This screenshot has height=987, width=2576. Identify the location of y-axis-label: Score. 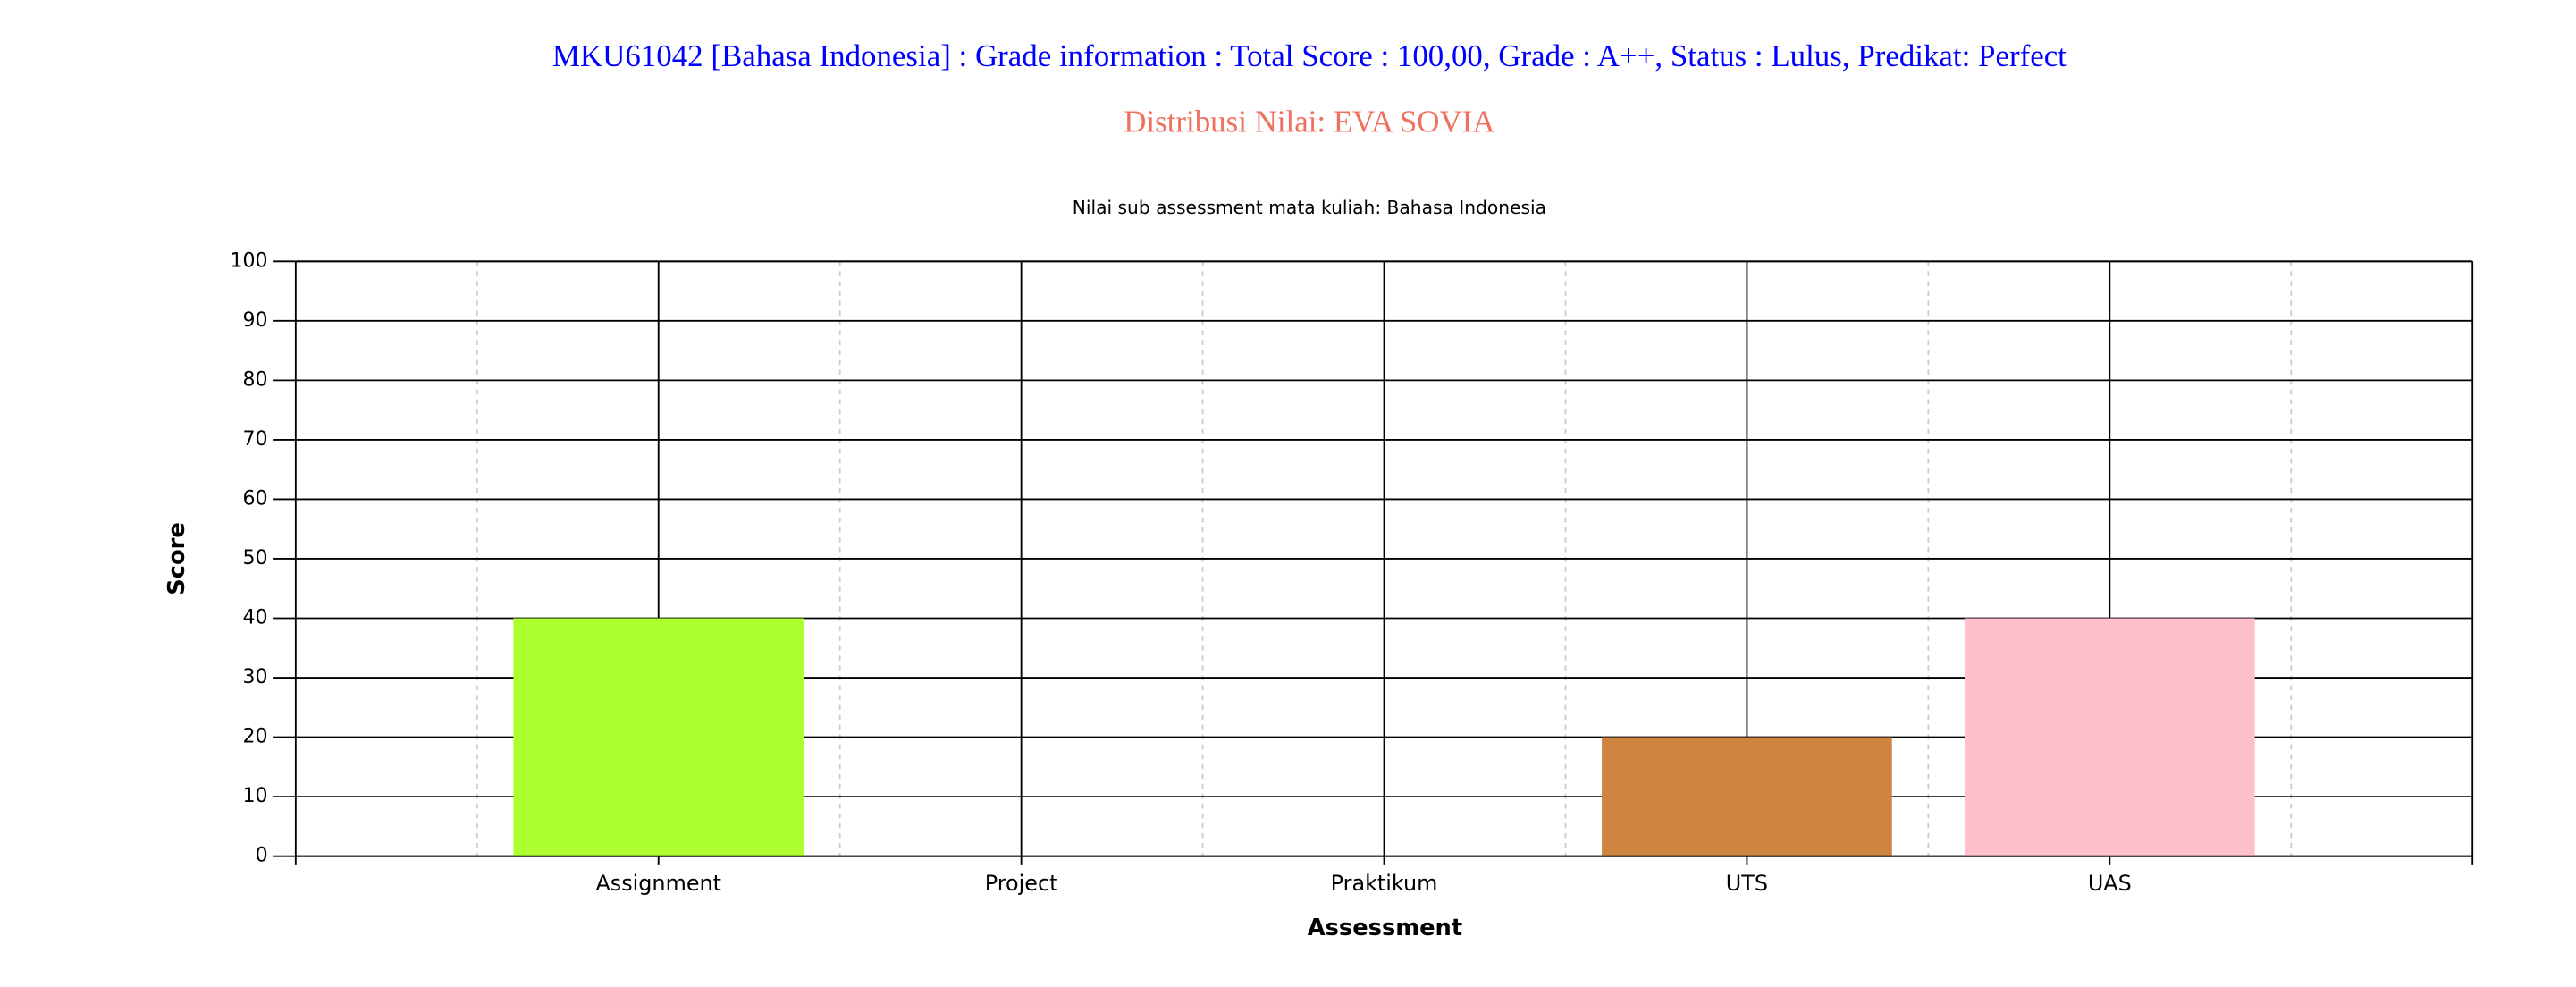
(177, 558).